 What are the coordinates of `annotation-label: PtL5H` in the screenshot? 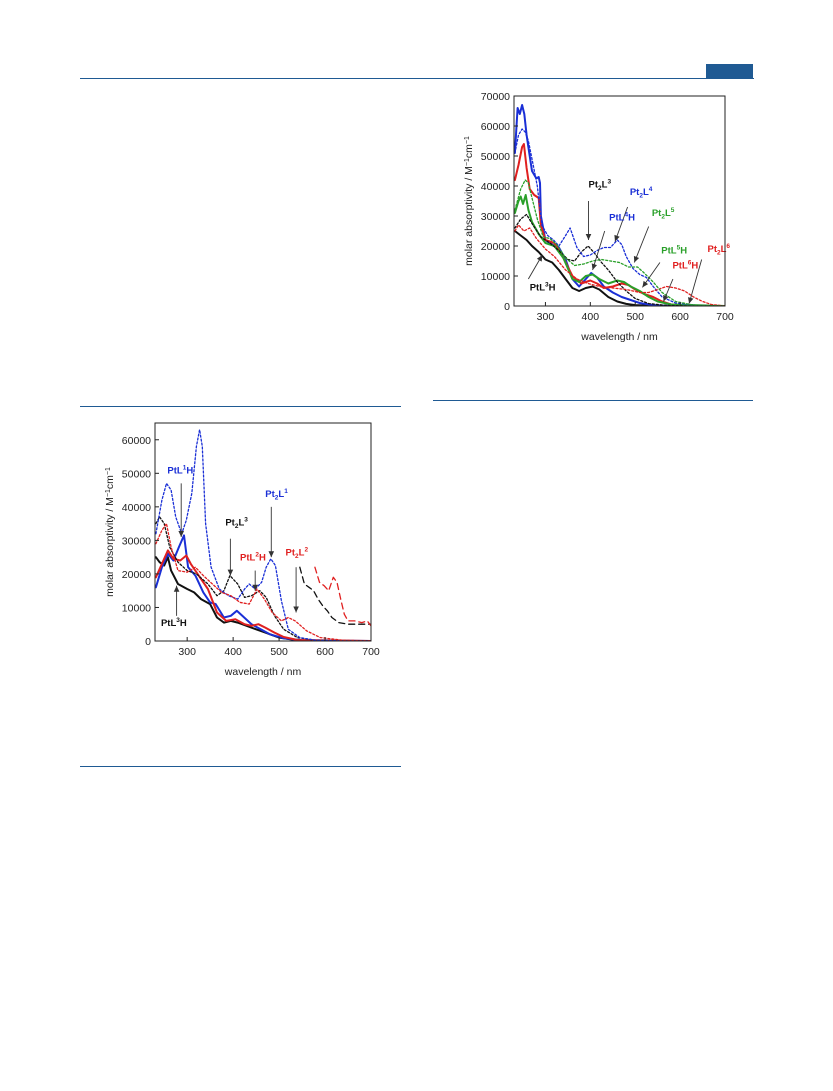 It's located at (674, 251).